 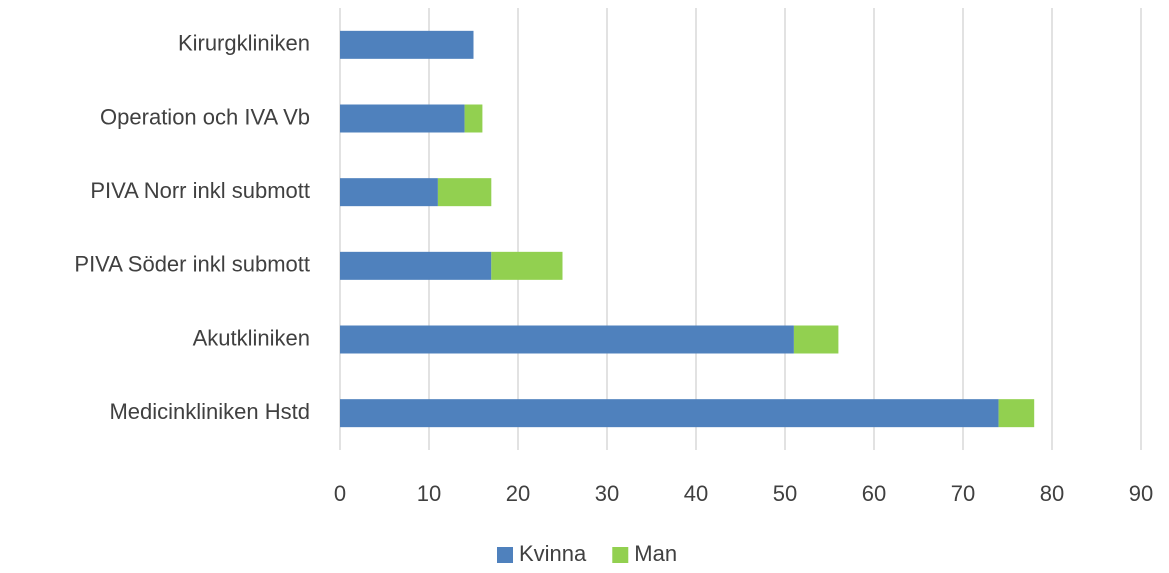 I want to click on legend-label: Kvinna, so click(x=553, y=553).